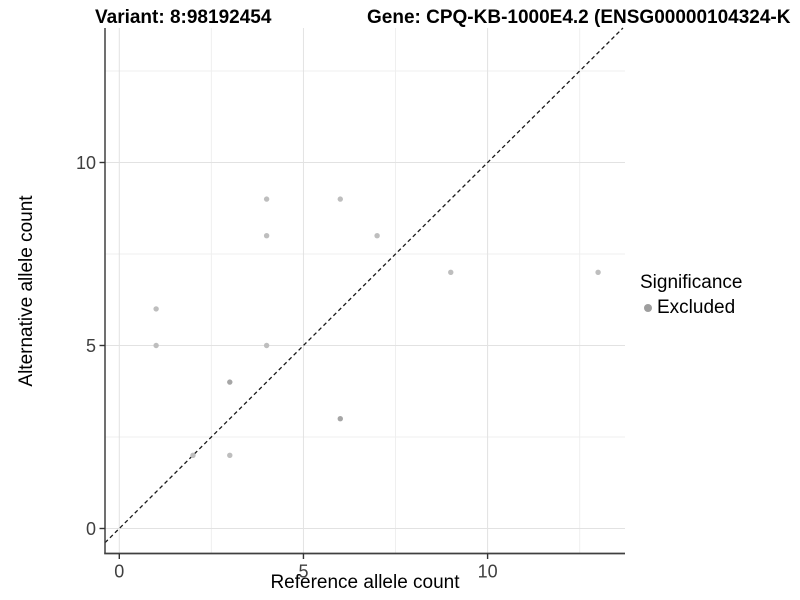 The width and height of the screenshot is (800, 600). Describe the element at coordinates (183, 17) in the screenshot. I see `variant-title: Variant: 8:98192454` at that location.